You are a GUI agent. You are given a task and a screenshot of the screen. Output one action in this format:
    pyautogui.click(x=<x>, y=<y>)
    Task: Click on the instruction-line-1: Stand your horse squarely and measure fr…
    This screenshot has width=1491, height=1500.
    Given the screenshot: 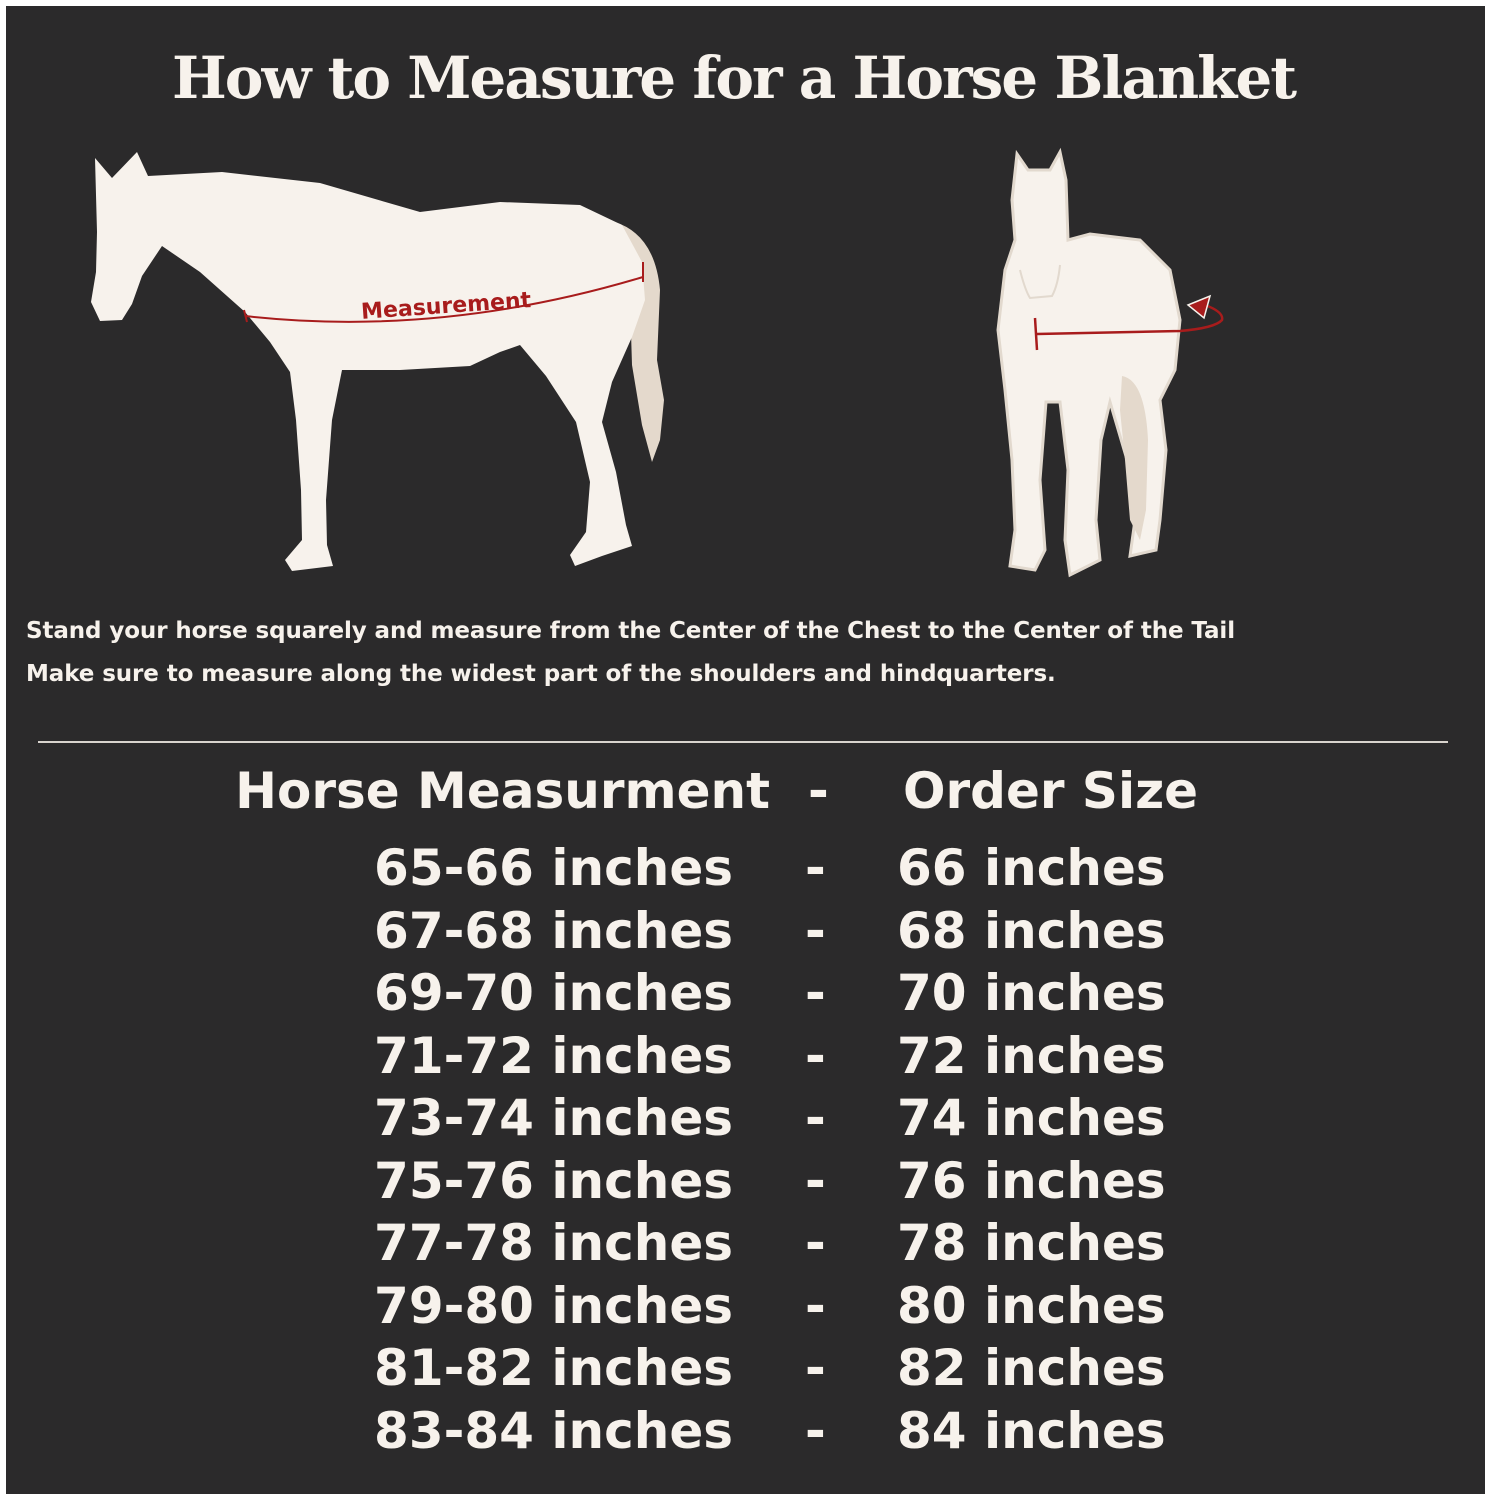 What is the action you would take?
    pyautogui.click(x=631, y=631)
    